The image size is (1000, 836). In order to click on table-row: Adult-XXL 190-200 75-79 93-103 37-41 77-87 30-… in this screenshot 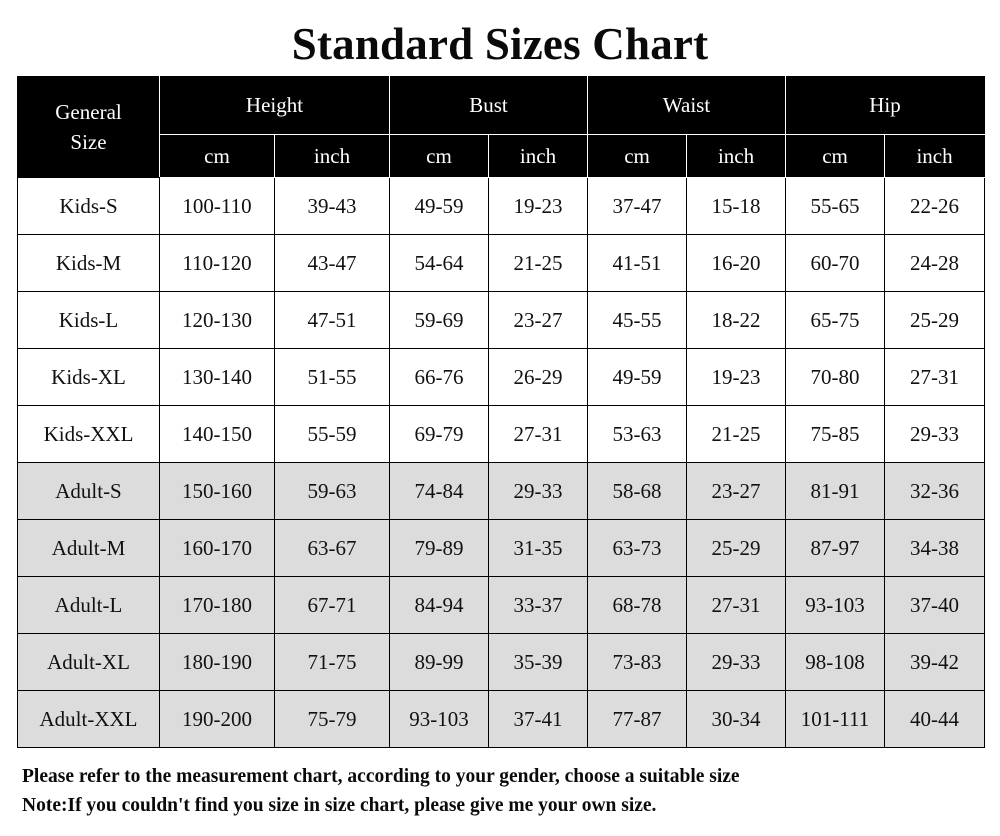, I will do `click(501, 719)`.